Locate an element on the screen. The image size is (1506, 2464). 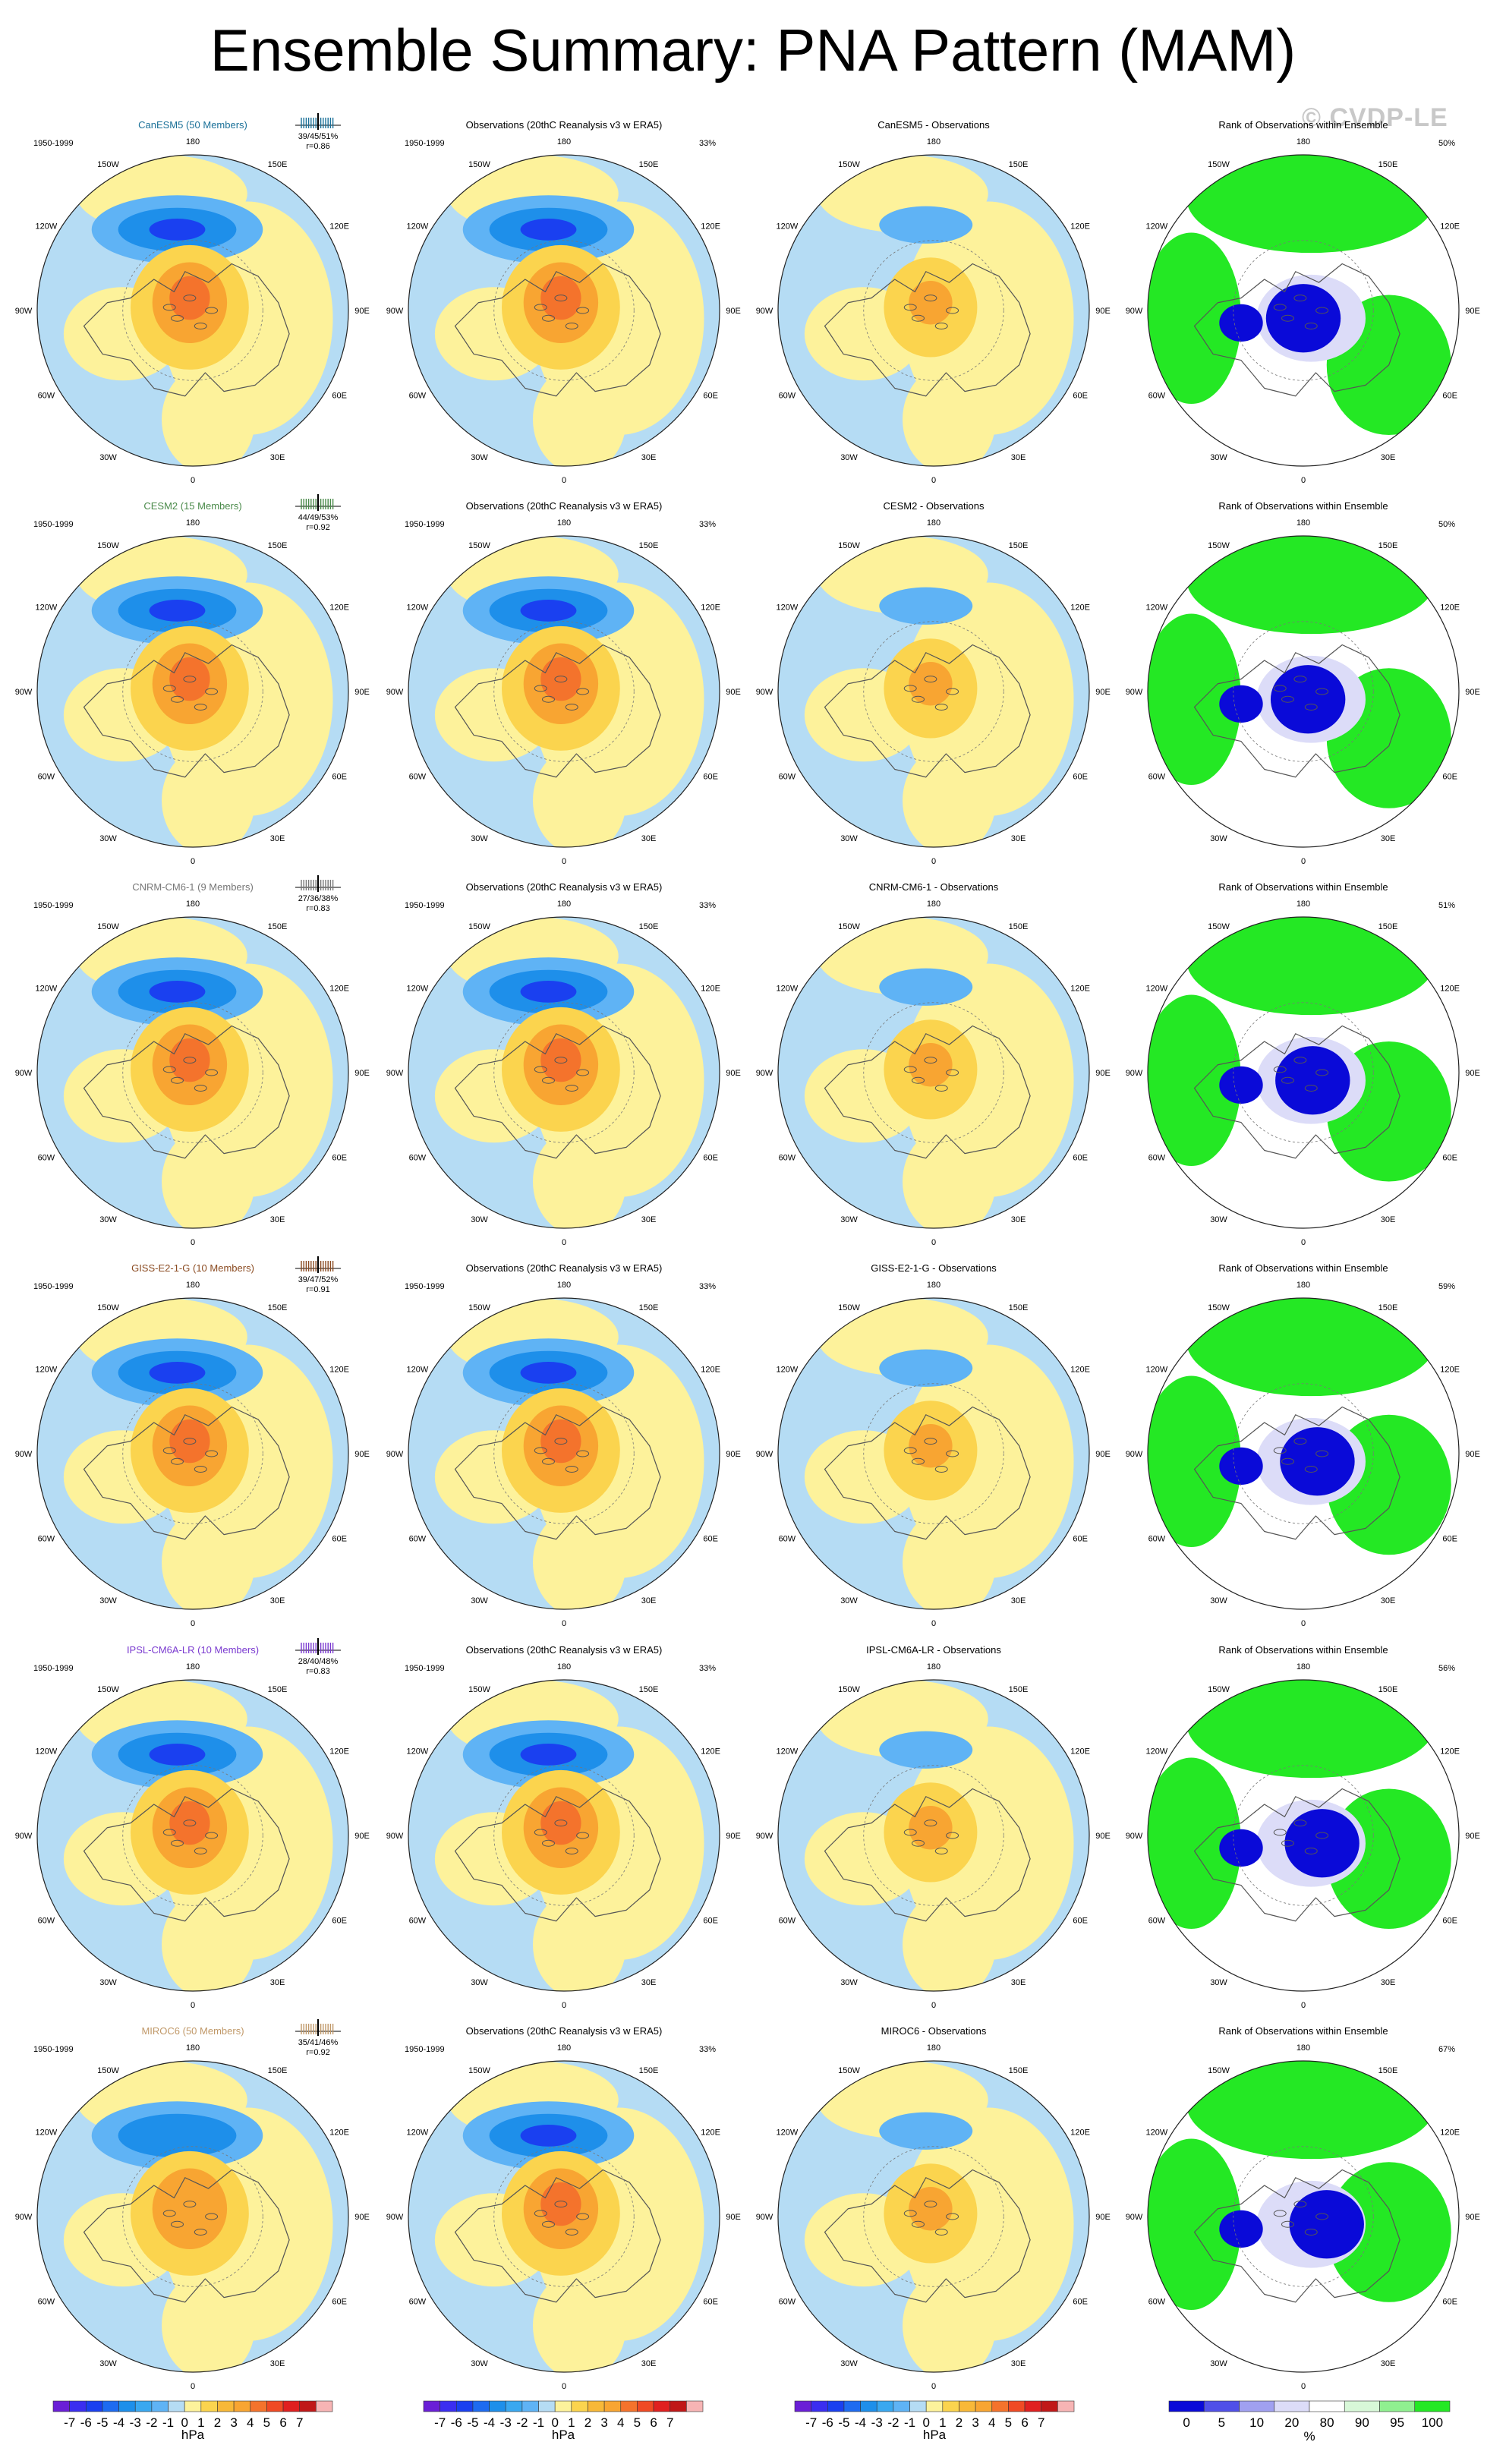
colorbar-tick: -5 is located at coordinates (472, 2422).